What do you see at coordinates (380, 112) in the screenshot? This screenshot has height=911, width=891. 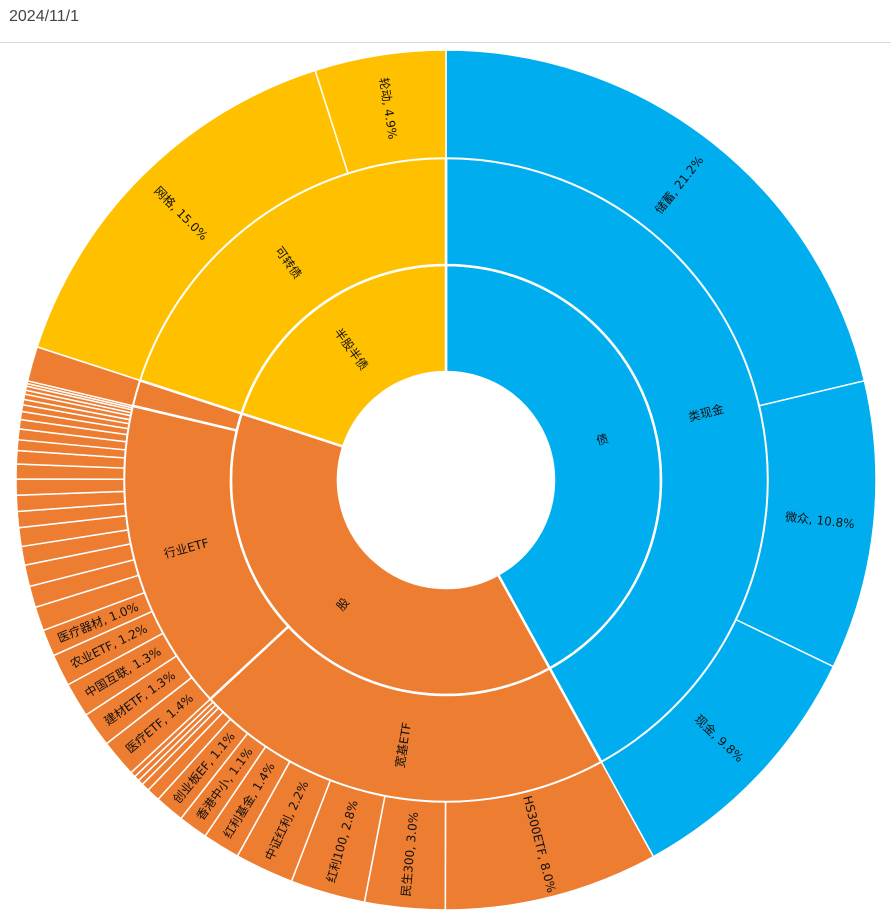 I see `sunburst-segment-轮动` at bounding box center [380, 112].